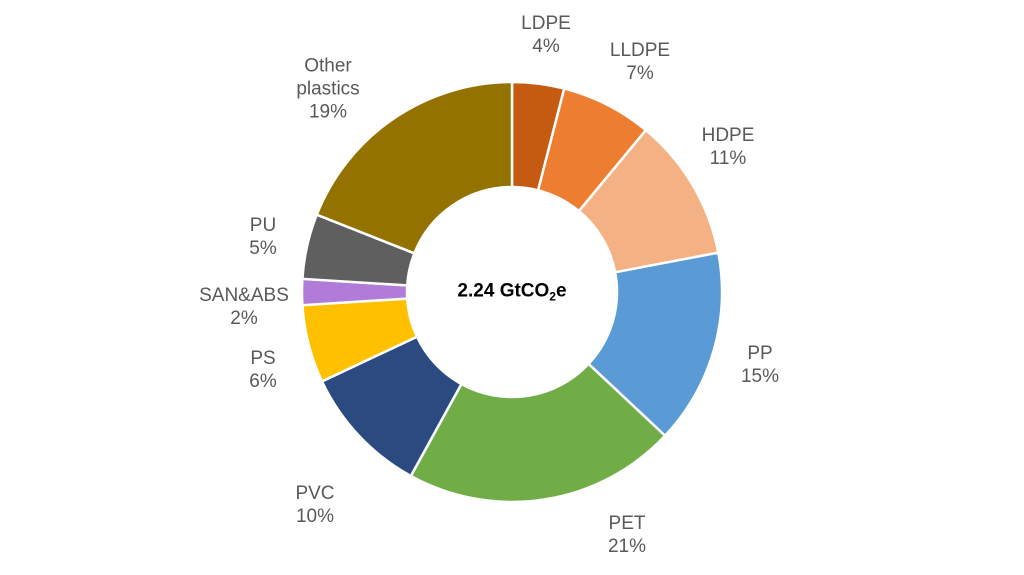  Describe the element at coordinates (728, 147) in the screenshot. I see `label-hdpe: HDPE 11%` at that location.